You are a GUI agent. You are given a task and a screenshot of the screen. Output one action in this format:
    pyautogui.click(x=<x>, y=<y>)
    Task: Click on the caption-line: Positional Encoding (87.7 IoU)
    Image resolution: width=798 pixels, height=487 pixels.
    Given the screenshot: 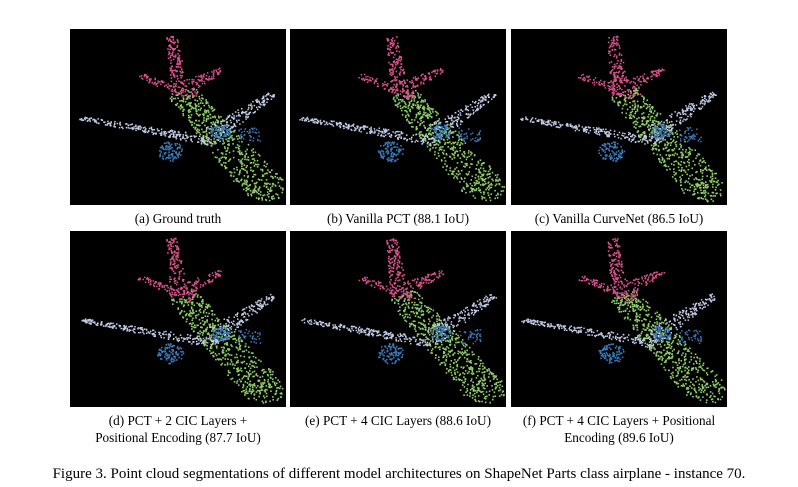 What is the action you would take?
    pyautogui.click(x=178, y=437)
    